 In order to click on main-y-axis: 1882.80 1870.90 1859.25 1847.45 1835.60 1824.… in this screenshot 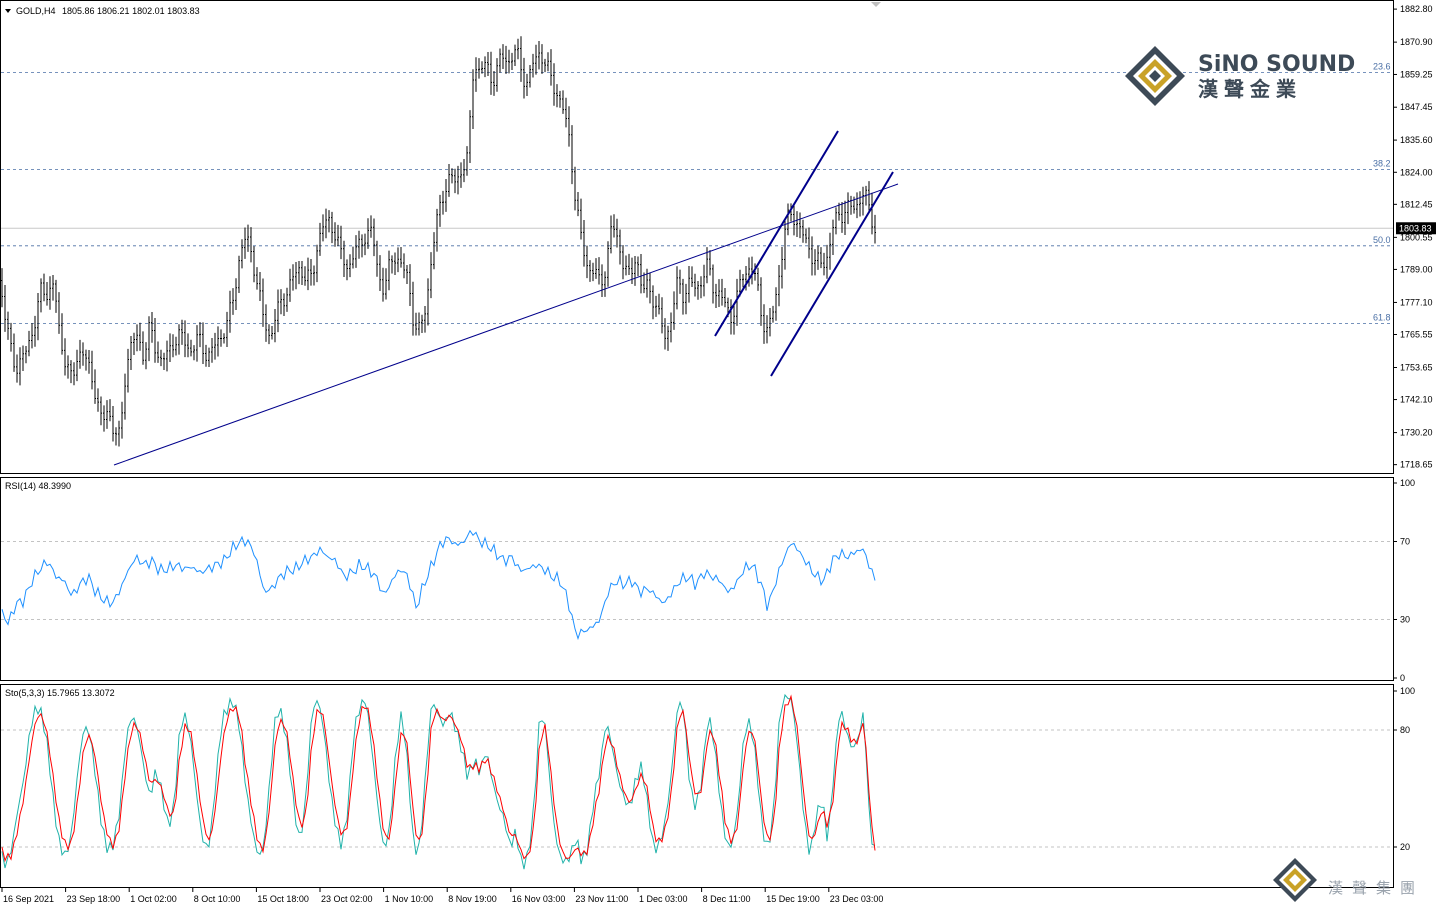, I will do `click(1413, 237)`.